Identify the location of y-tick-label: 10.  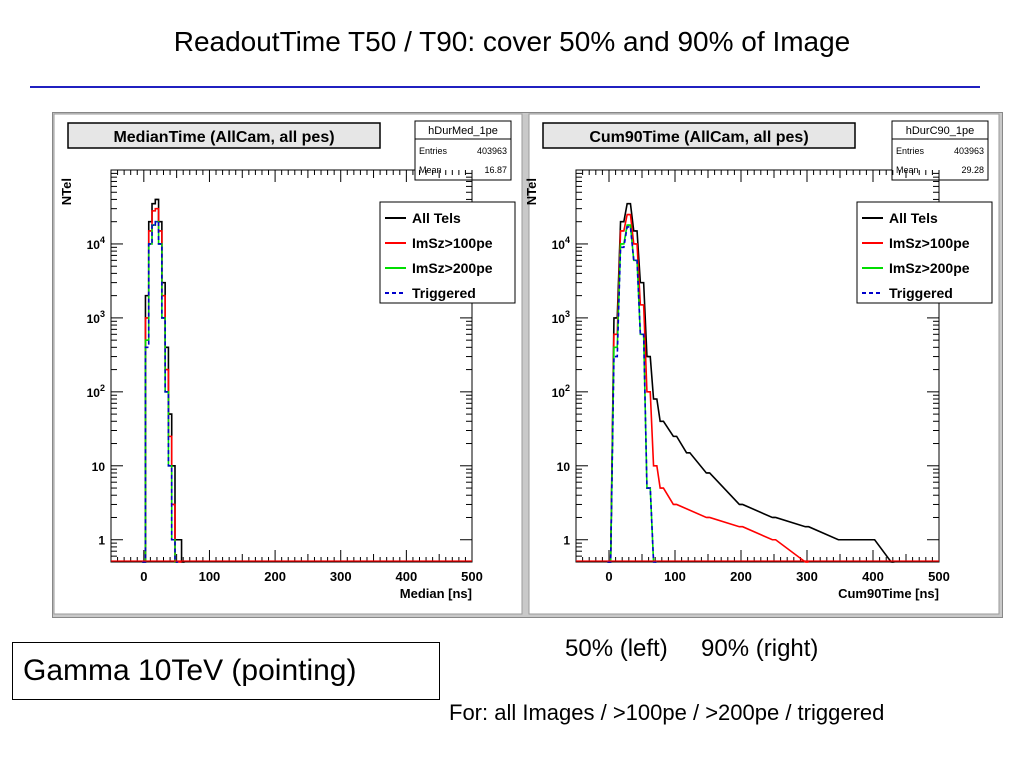
(564, 467).